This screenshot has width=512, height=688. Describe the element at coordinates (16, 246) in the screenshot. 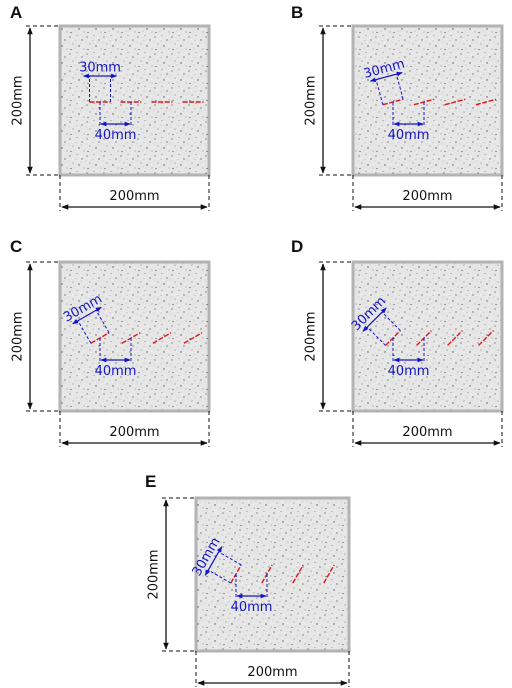

I see `panel-letter: C` at that location.